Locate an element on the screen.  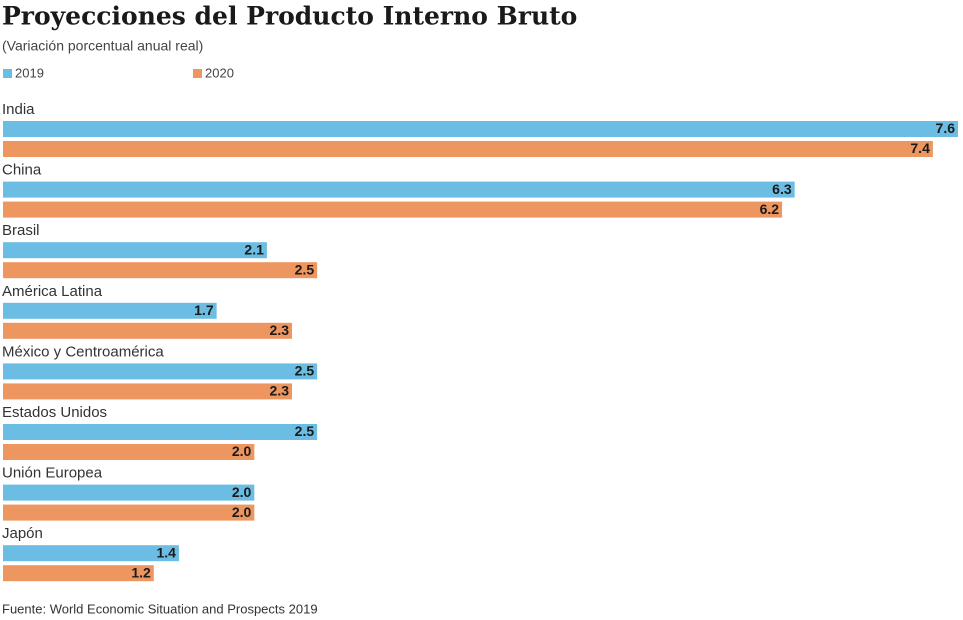
value-label: 1.7 is located at coordinates (204, 310).